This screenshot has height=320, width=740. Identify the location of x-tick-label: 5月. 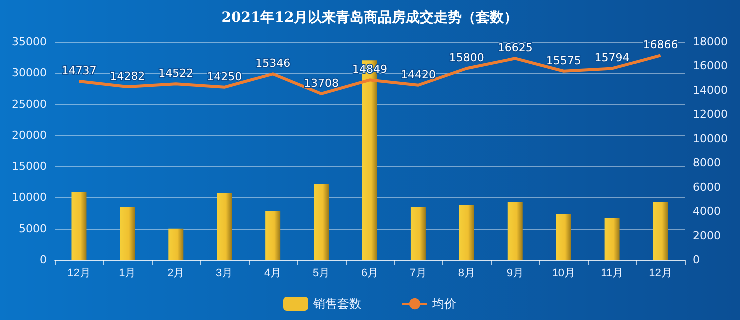
(321, 274).